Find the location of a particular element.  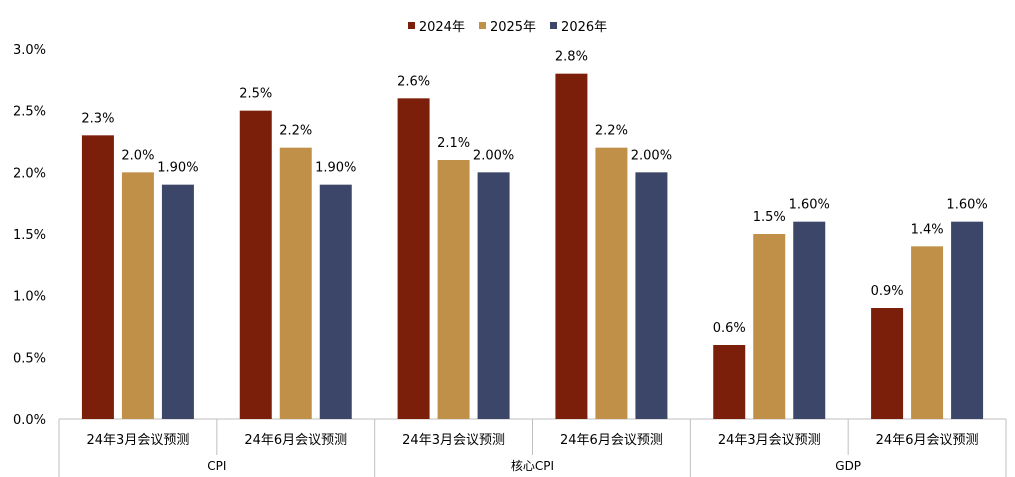

data-label: 1.5% is located at coordinates (769, 217).